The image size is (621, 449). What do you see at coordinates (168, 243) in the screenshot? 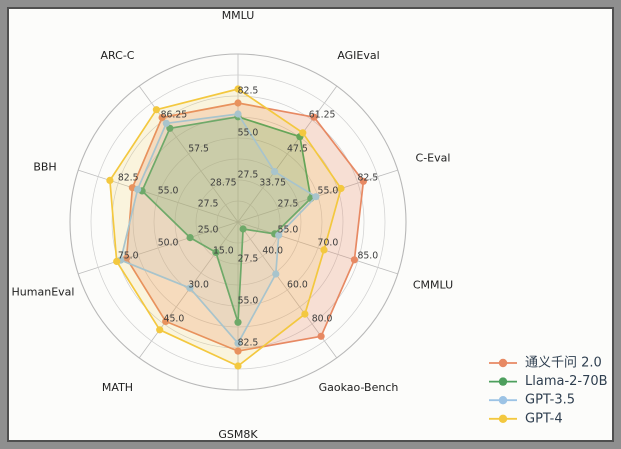
I see `ring-tick-label: 50.0` at bounding box center [168, 243].